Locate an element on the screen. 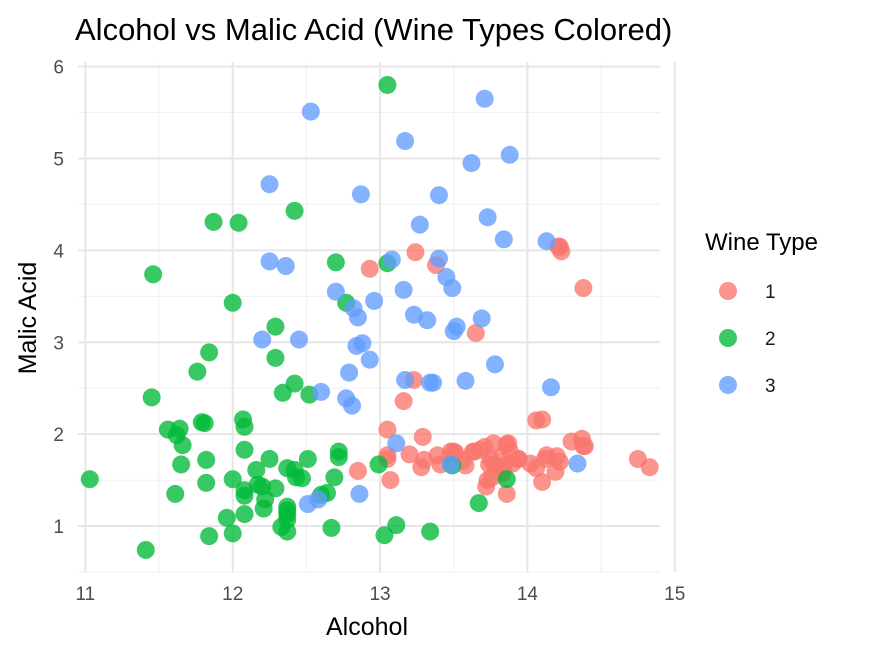 The image size is (874, 654). x-tick-label: 14 is located at coordinates (528, 594).